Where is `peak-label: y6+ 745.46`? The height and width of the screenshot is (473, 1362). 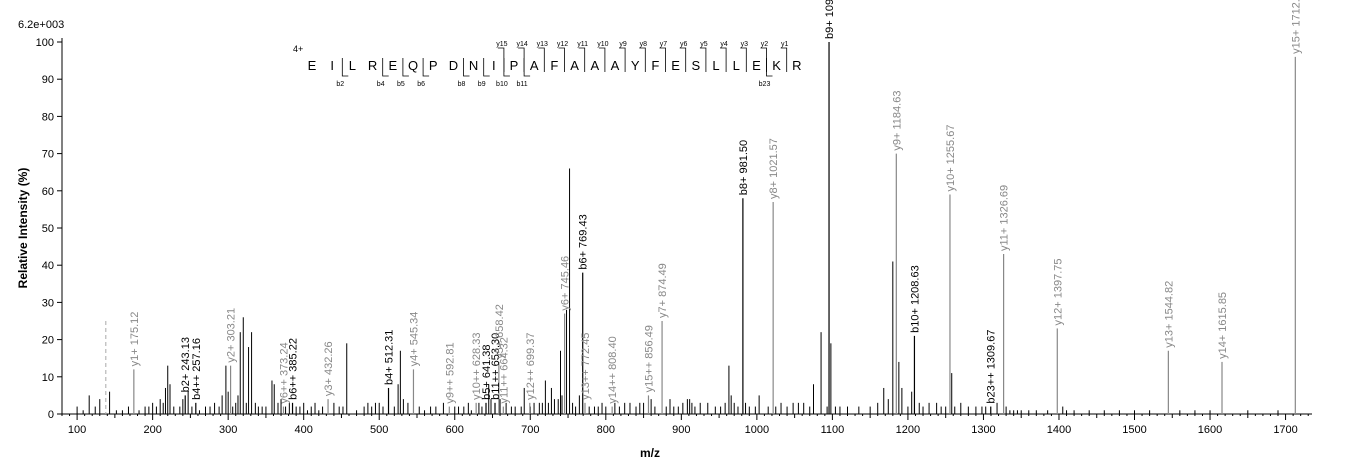 peak-label: y6+ 745.46 is located at coordinates (566, 283).